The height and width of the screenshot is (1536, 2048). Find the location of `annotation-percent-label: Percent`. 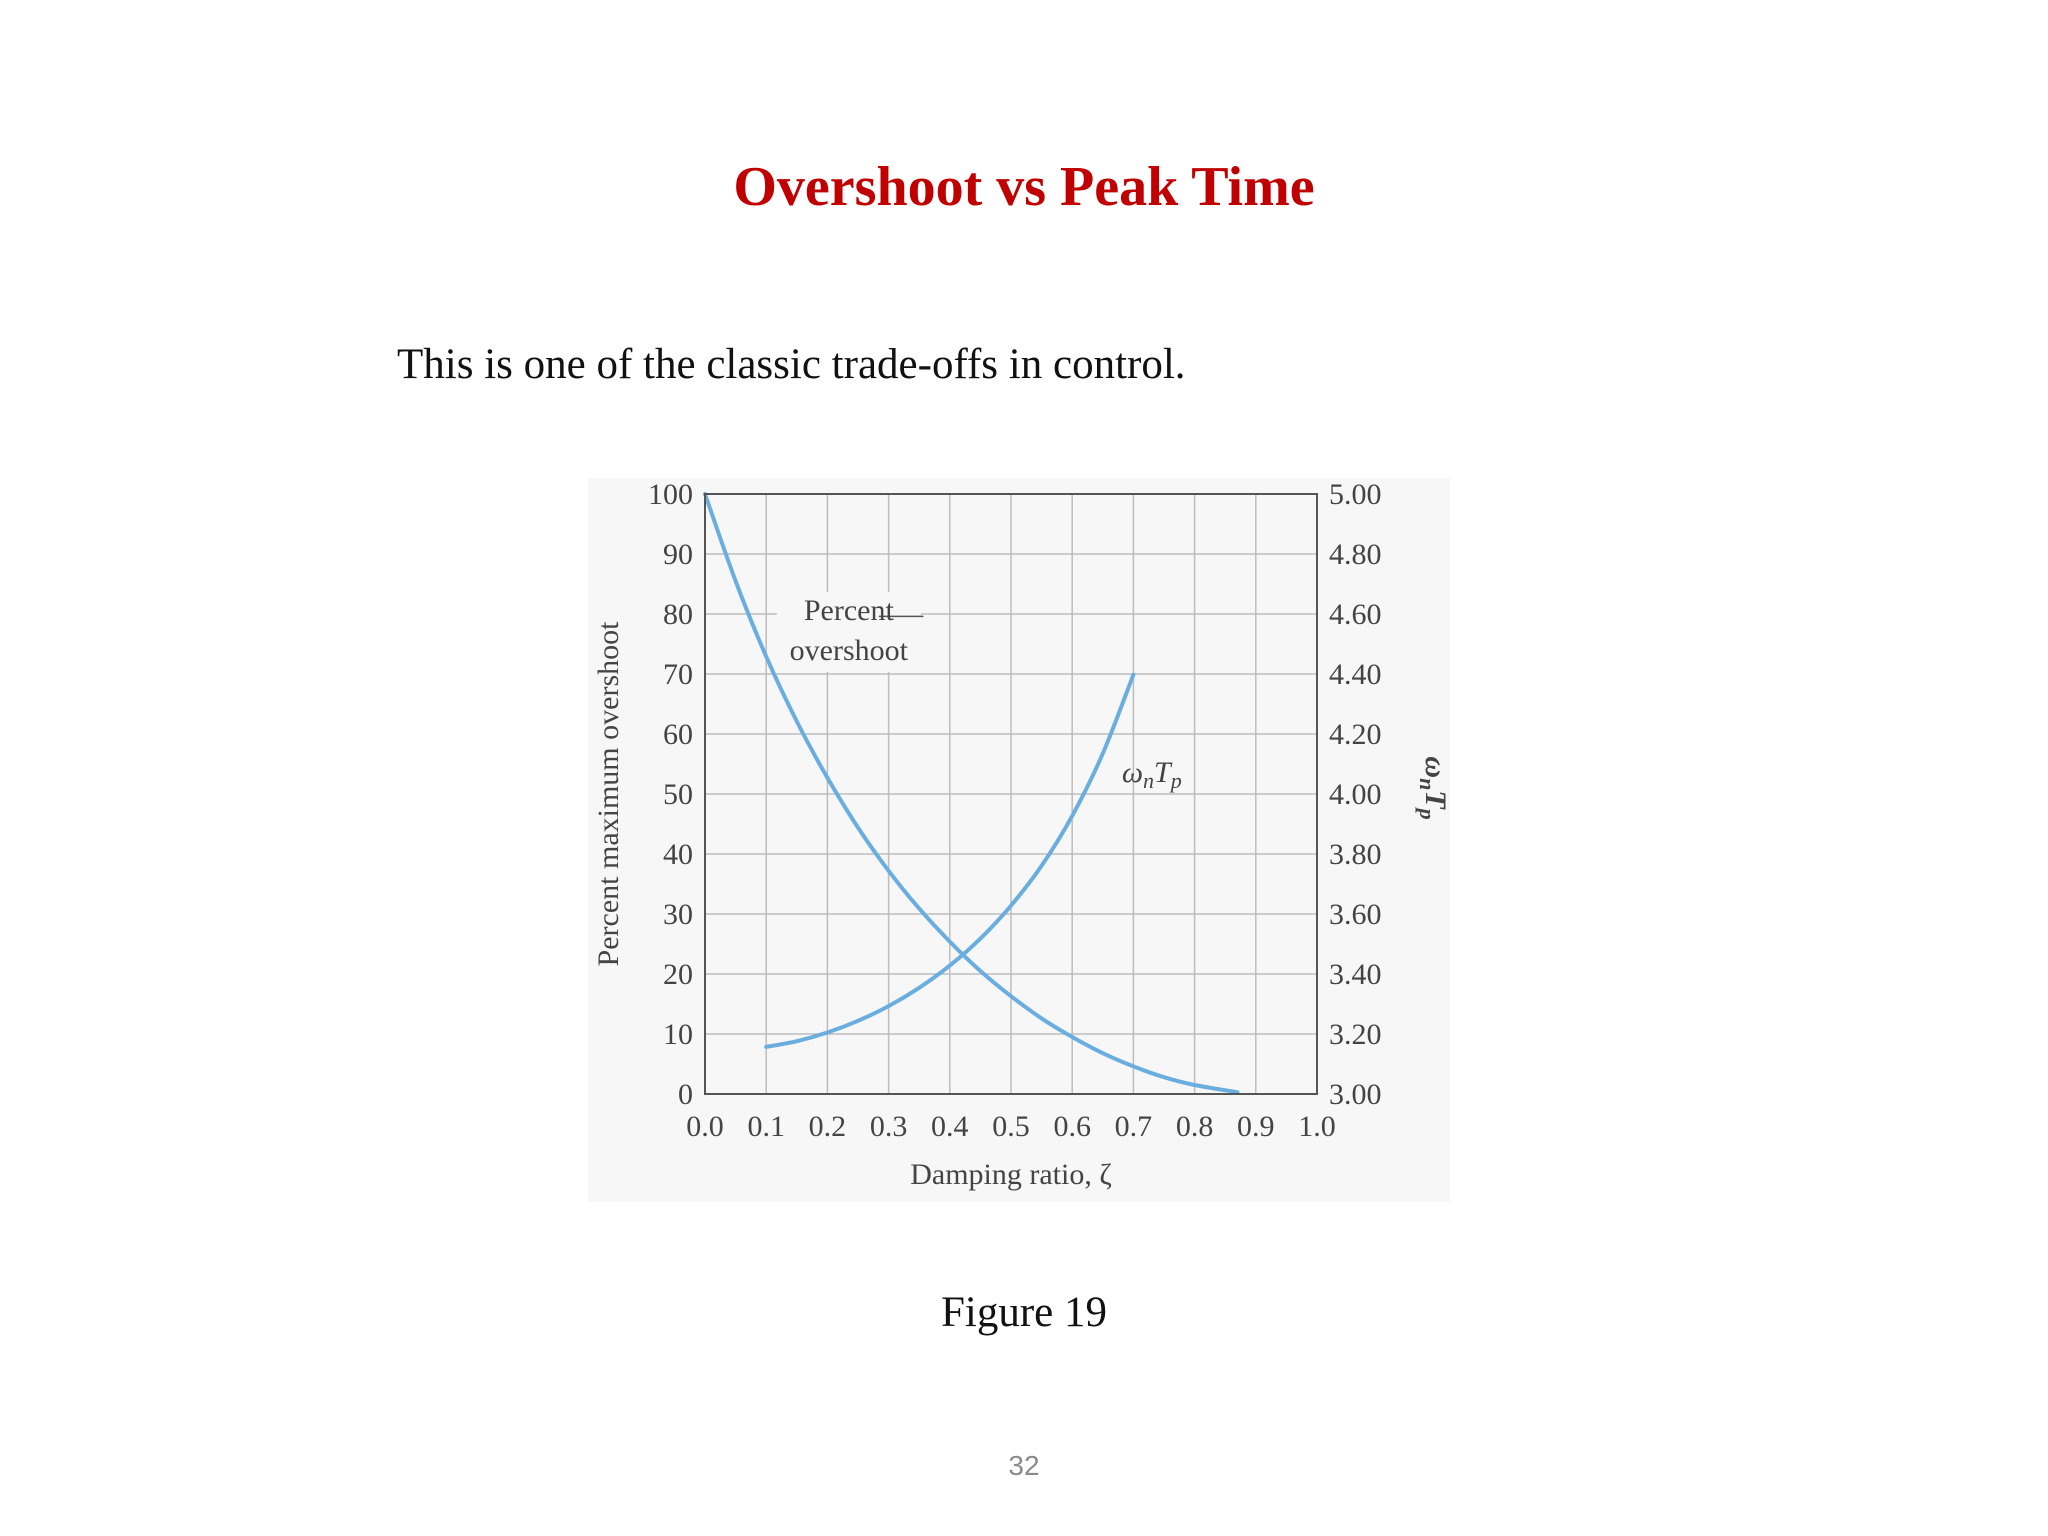

annotation-percent-label: Percent is located at coordinates (849, 610).